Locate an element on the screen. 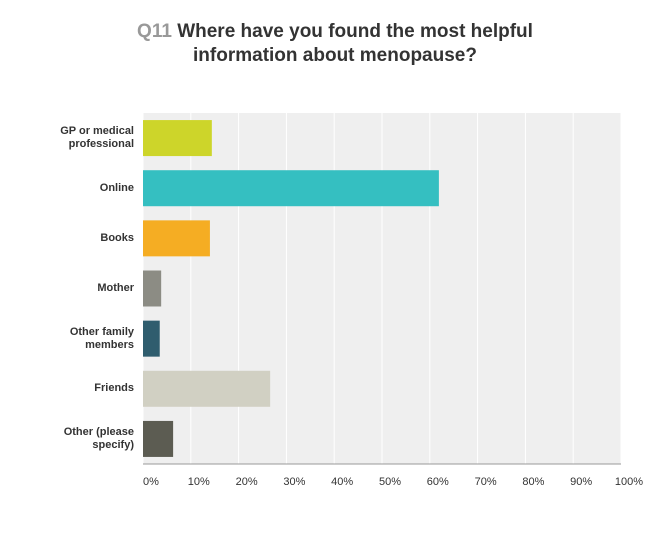 The width and height of the screenshot is (650, 537). x-tick-label: 20% is located at coordinates (247, 482).